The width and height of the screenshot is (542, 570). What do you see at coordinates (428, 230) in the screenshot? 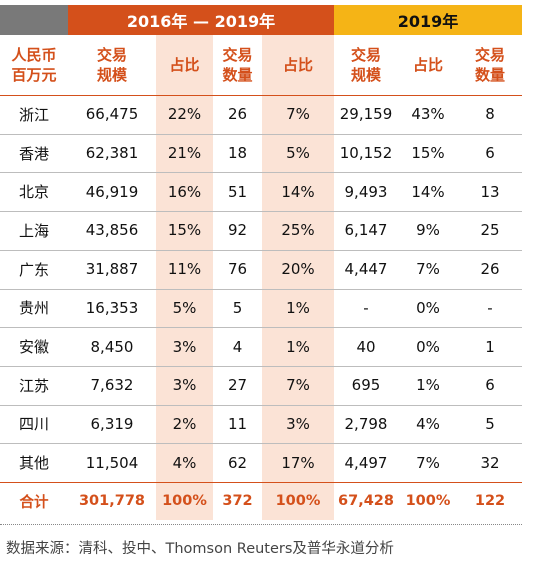
I see `table-cell: 9%` at bounding box center [428, 230].